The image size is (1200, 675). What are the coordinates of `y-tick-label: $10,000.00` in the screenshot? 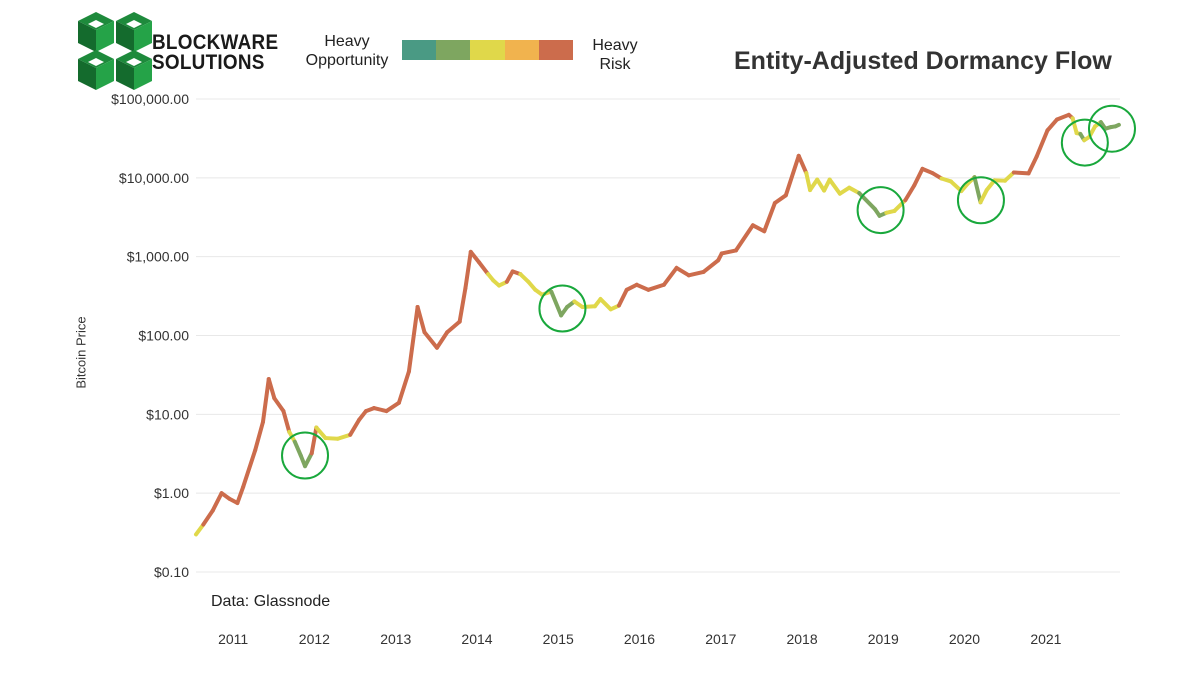 It's located at (154, 178).